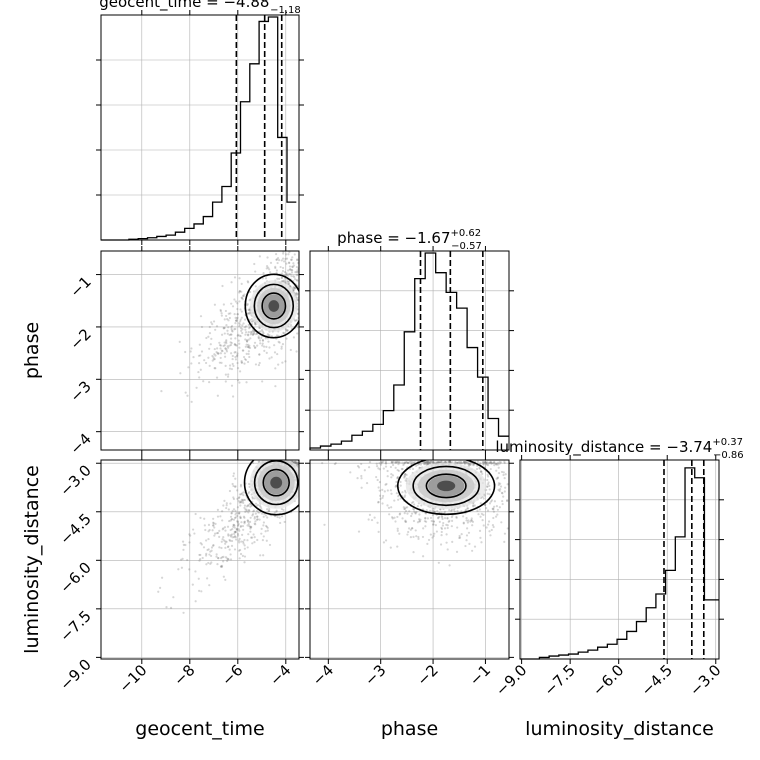 This screenshot has height=760, width=760. What do you see at coordinates (180, 575) in the screenshot?
I see `scatter-panel-geocent_time-luminosity_distance: −10 −8 −6 −4 −9.0 −7.5 −6.0 −4.5 −3.0` at bounding box center [180, 575].